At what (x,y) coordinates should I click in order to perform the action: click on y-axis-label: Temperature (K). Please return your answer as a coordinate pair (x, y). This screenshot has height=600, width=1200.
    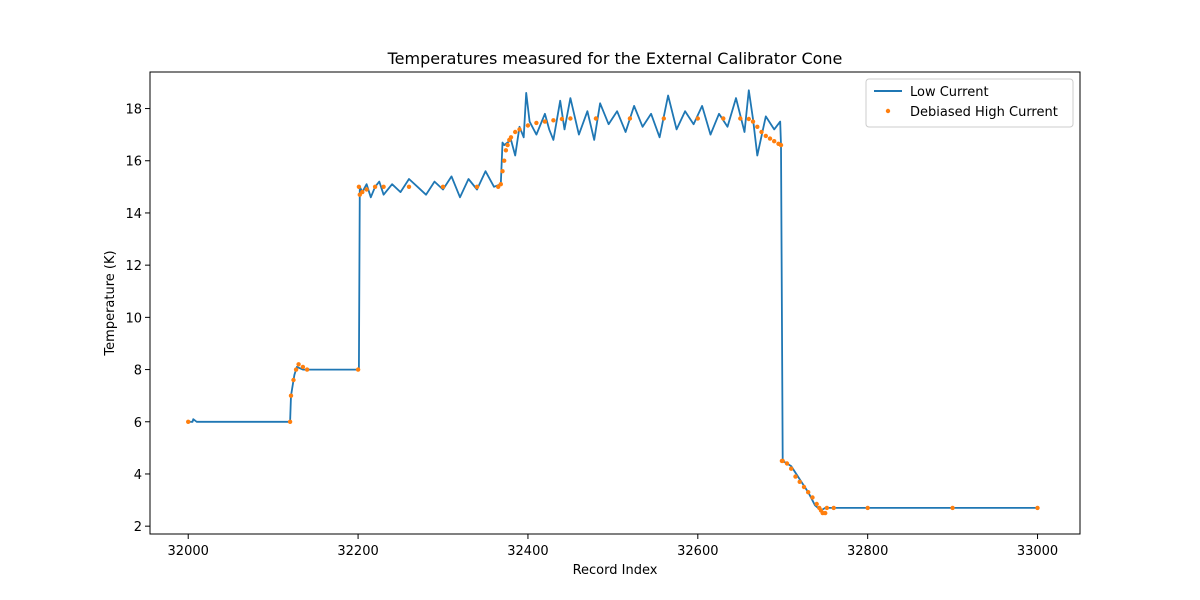
    Looking at the image, I should click on (110, 303).